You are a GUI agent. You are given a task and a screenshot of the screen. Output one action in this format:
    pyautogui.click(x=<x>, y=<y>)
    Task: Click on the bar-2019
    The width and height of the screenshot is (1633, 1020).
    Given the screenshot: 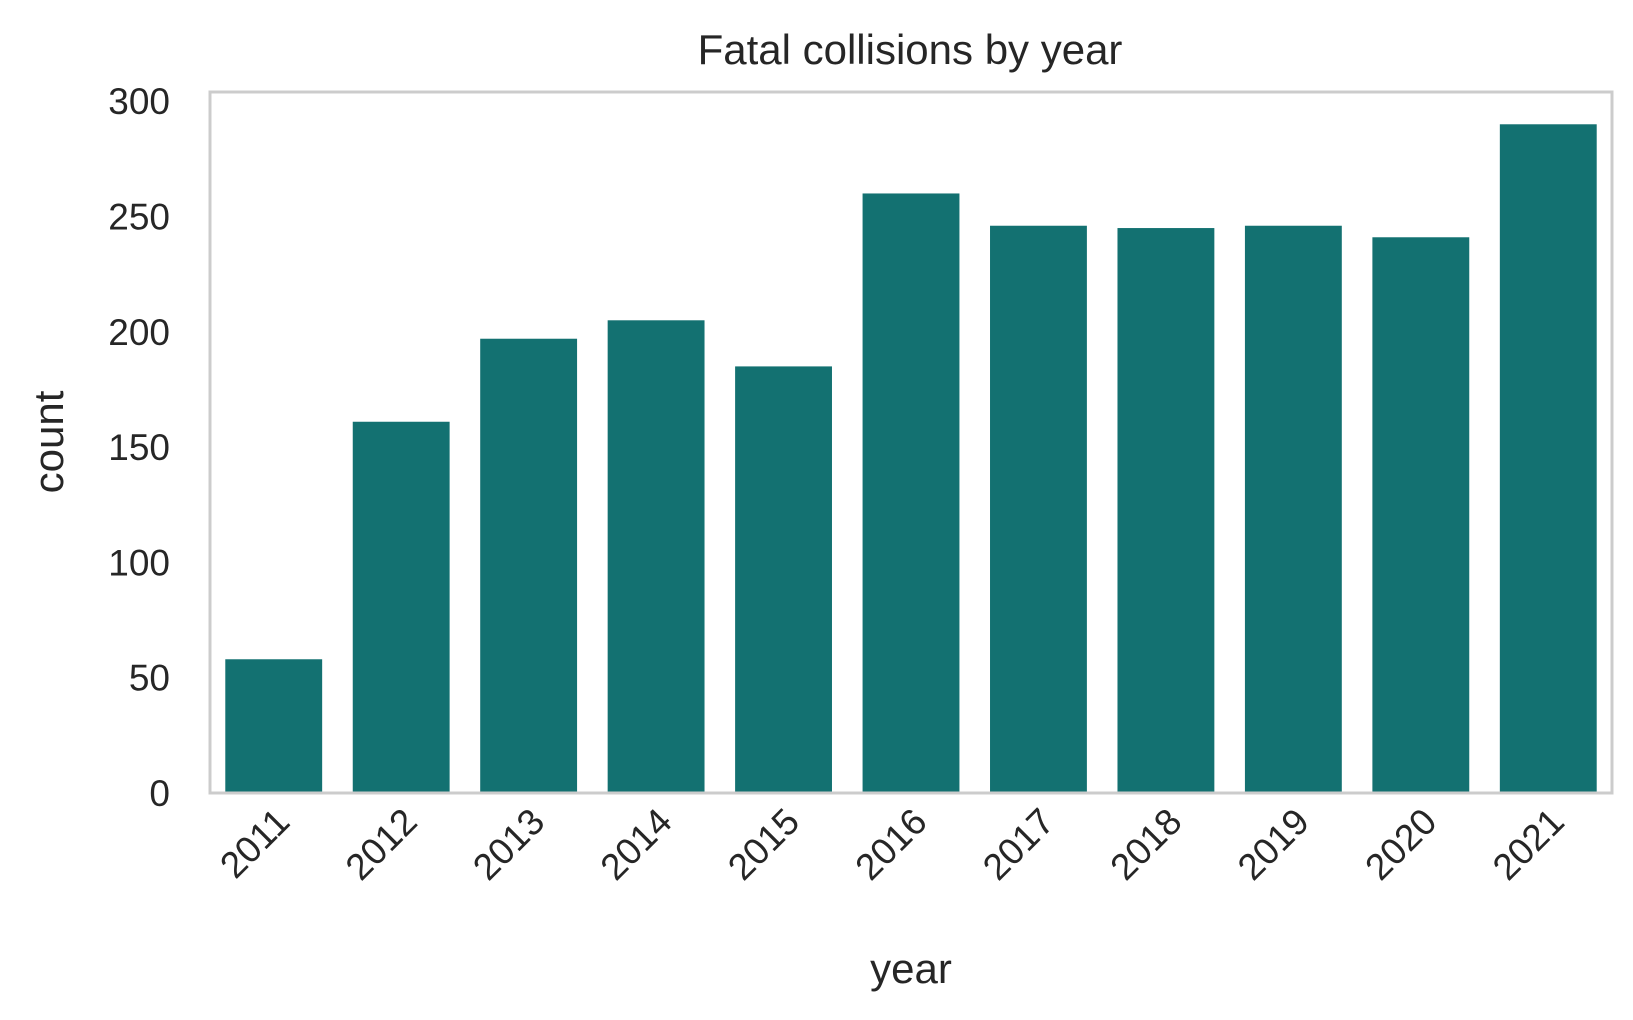 What is the action you would take?
    pyautogui.click(x=1293, y=509)
    